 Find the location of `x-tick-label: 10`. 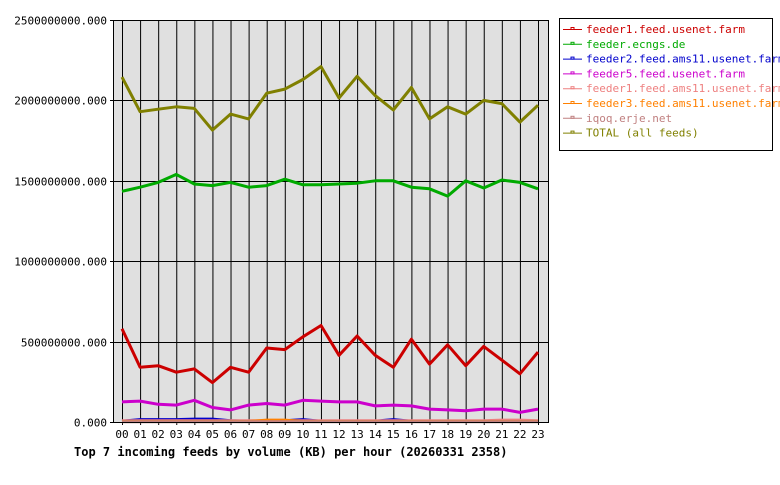

x-tick-label: 10 is located at coordinates (302, 434).